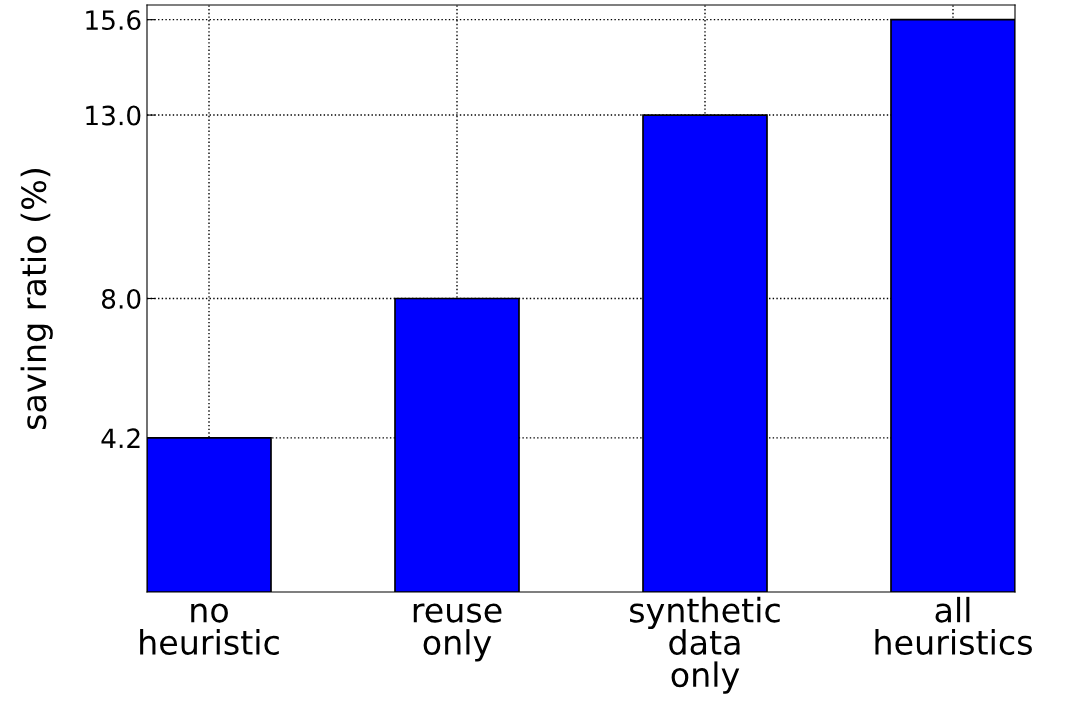 Image resolution: width=1074 pixels, height=727 pixels. Describe the element at coordinates (705, 645) in the screenshot. I see `x-tick-label: synthetic data only` at that location.